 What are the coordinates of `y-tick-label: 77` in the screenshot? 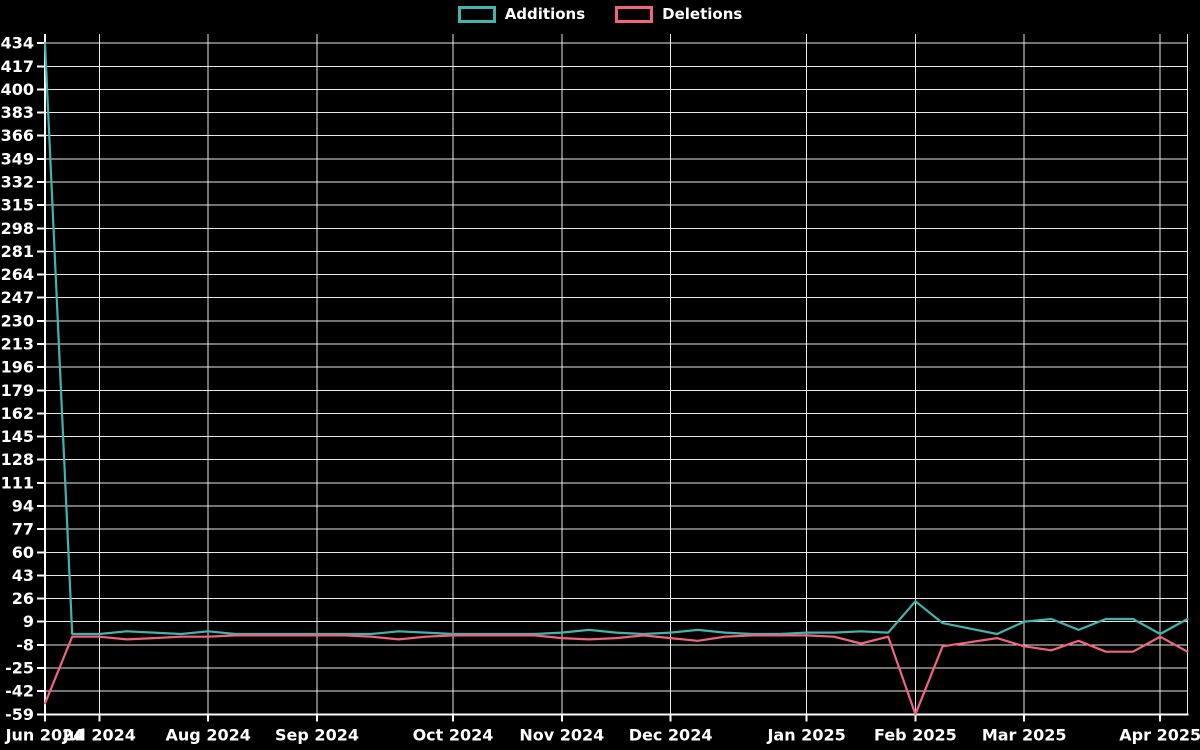 It's located at (23, 529).